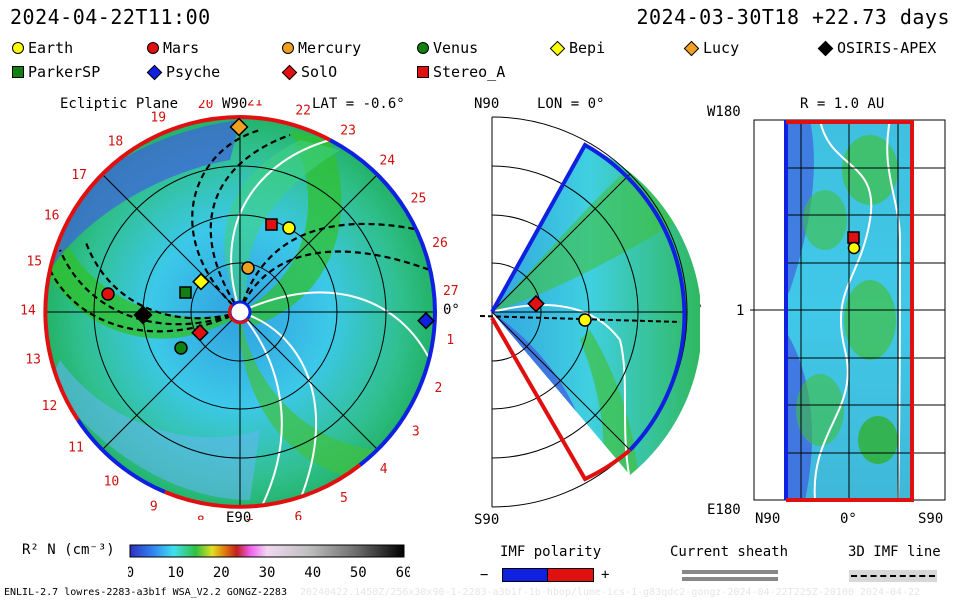 The width and height of the screenshot is (960, 600). What do you see at coordinates (384, 469) in the screenshot?
I see `carrington-tick-4: 4` at bounding box center [384, 469].